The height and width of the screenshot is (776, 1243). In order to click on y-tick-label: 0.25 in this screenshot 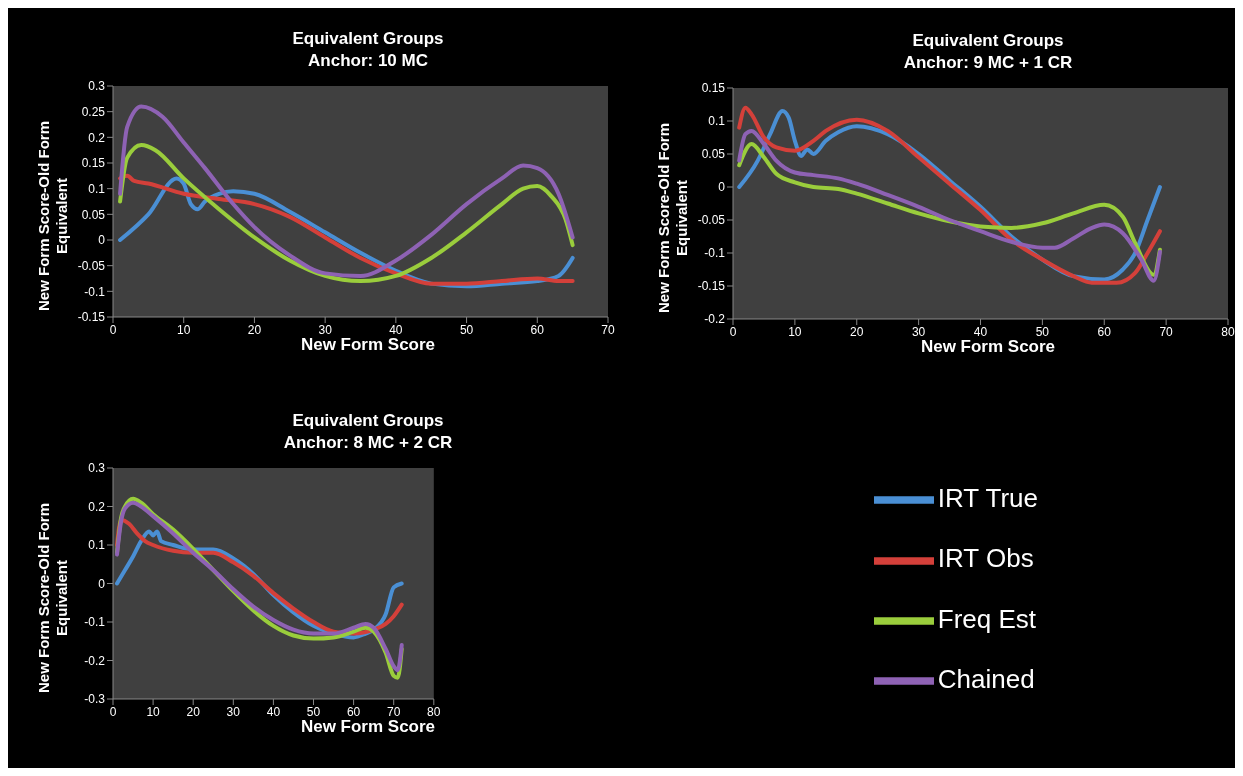, I will do `click(93, 111)`.